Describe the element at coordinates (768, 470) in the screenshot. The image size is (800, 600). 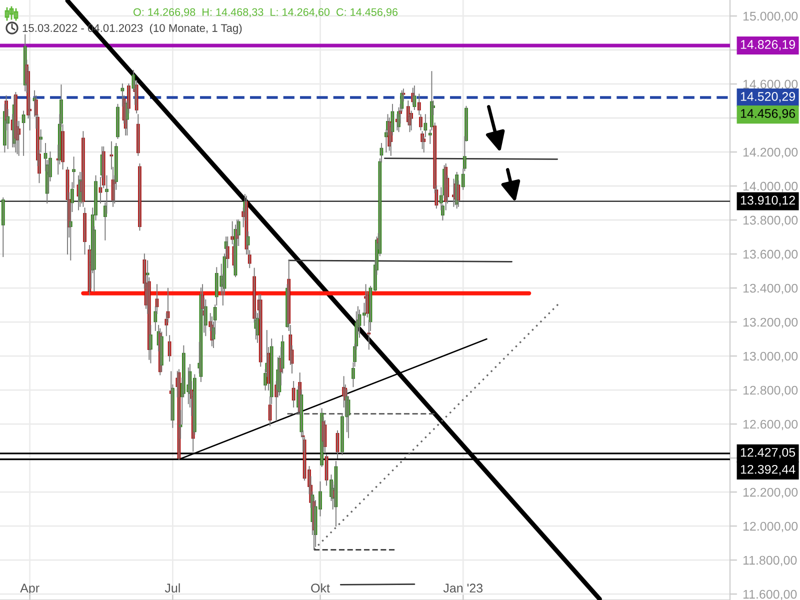
I see `ref-line-label: 12.392,44` at that location.